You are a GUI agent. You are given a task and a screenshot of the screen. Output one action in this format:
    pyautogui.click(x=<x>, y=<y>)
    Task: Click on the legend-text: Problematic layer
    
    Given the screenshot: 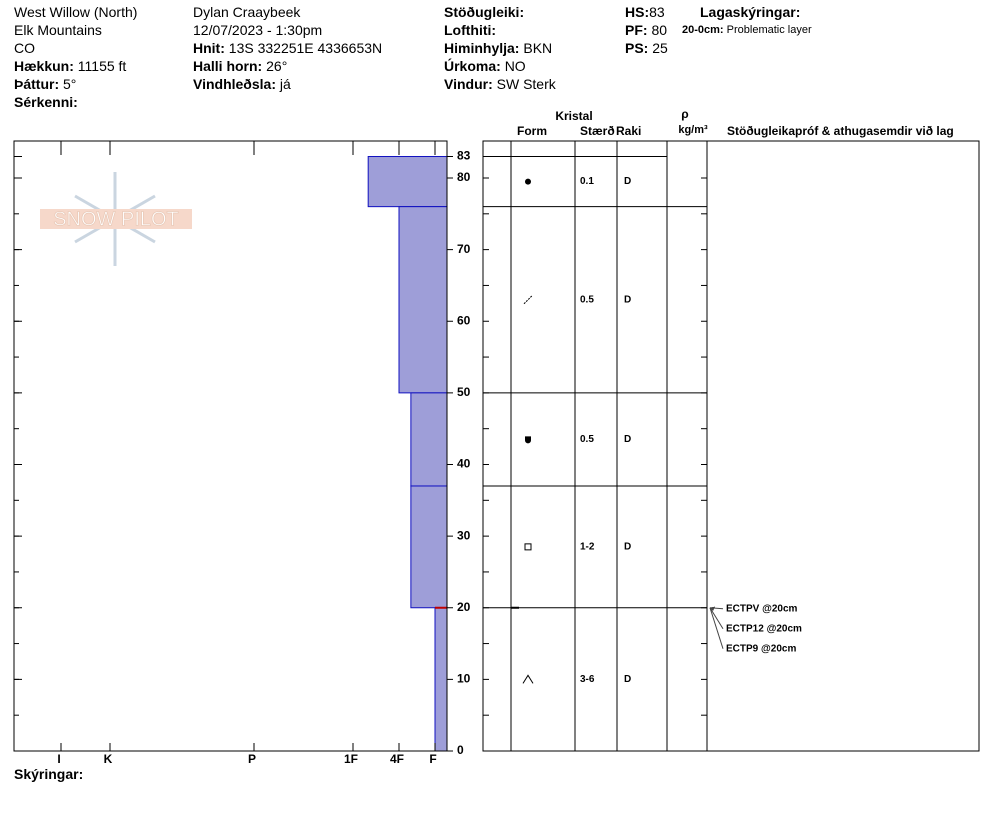 What is the action you would take?
    pyautogui.click(x=769, y=30)
    